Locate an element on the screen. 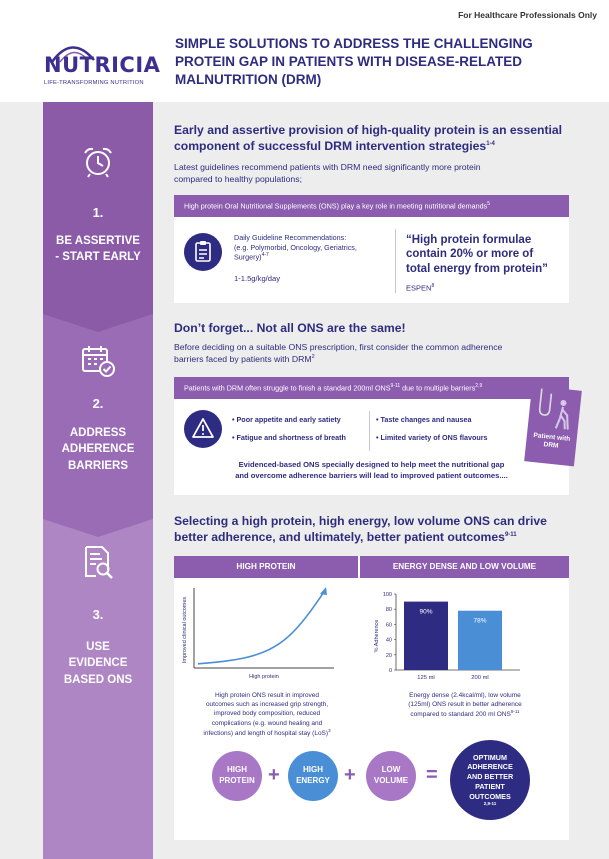 Image resolution: width=609 pixels, height=859 pixels. patient-badge: Patient with DRM is located at coordinates (553, 426).